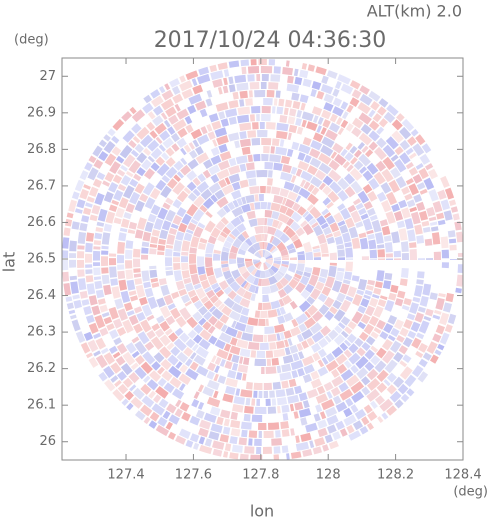  Describe the element at coordinates (193, 475) in the screenshot. I see `x-tick-label: 127.6` at that location.